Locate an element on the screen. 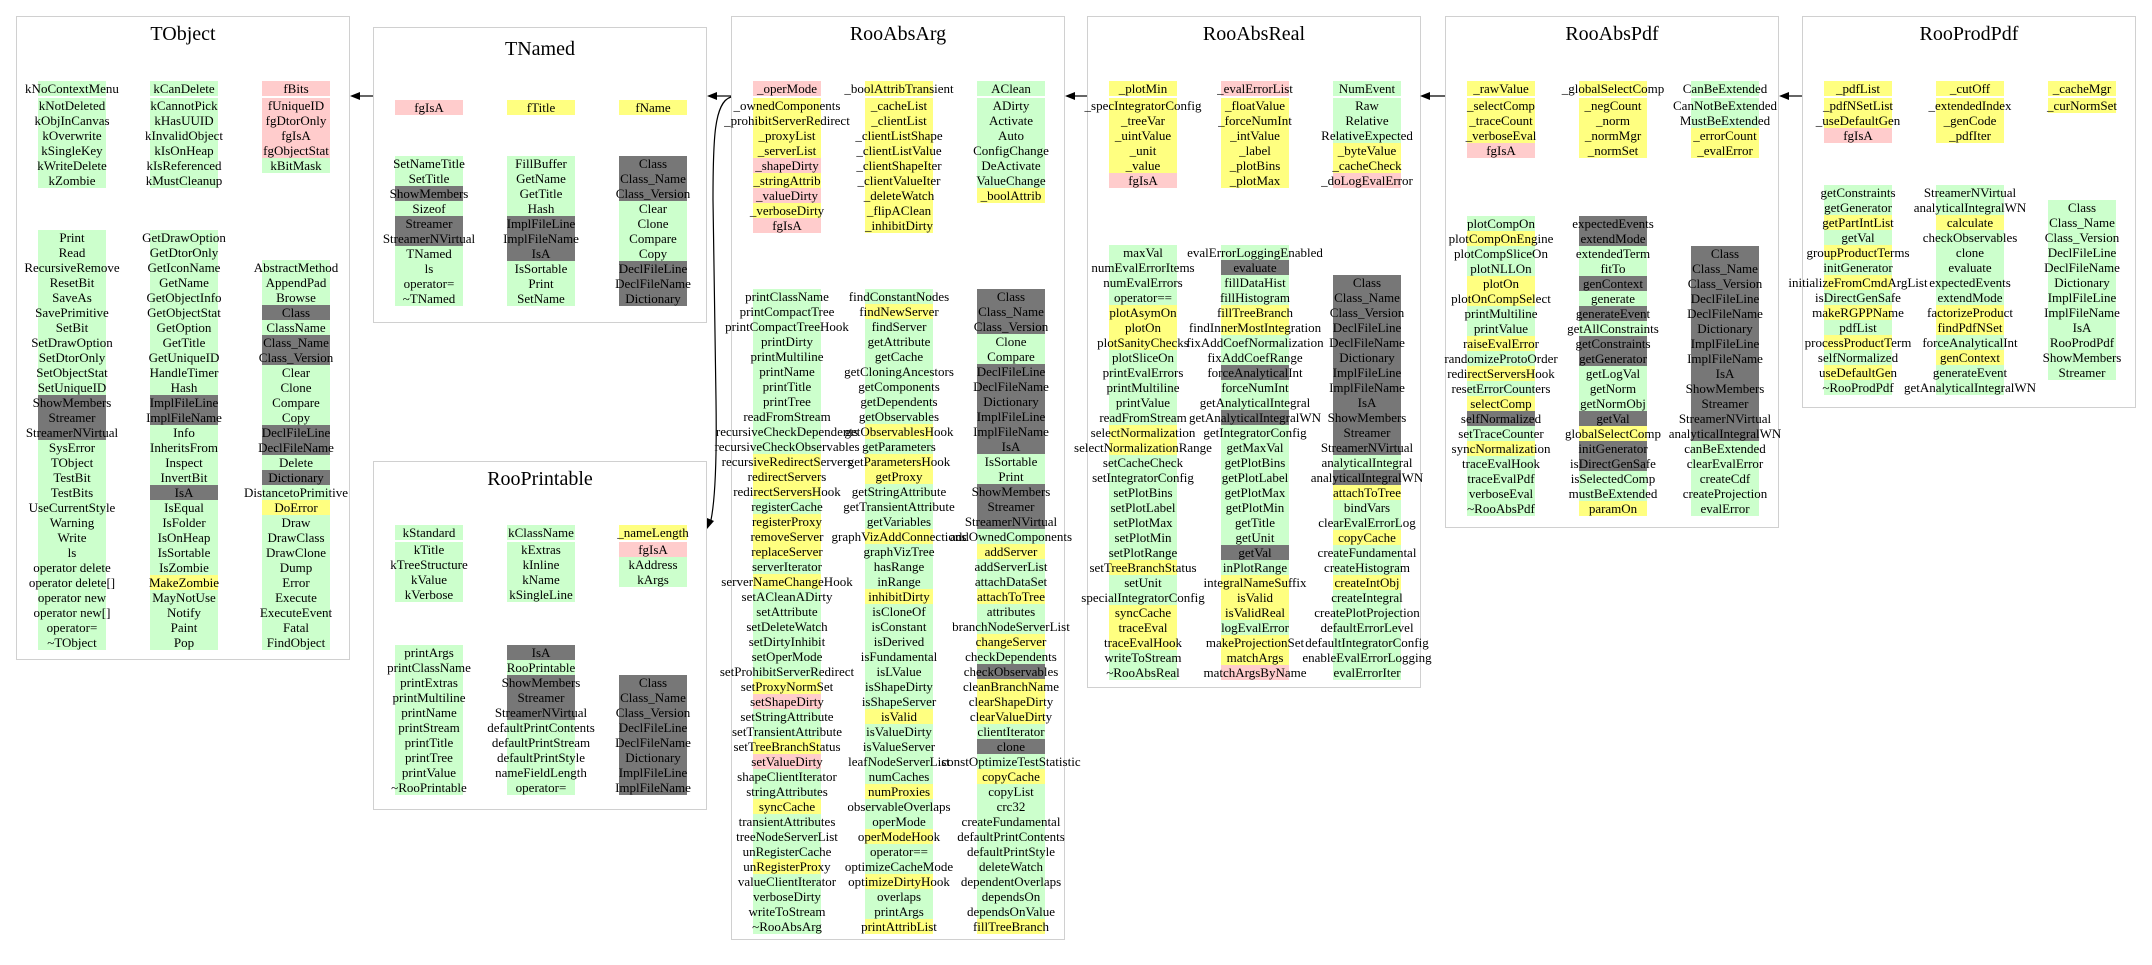 This screenshot has width=2152, height=965. member-field: Relative is located at coordinates (1367, 120).